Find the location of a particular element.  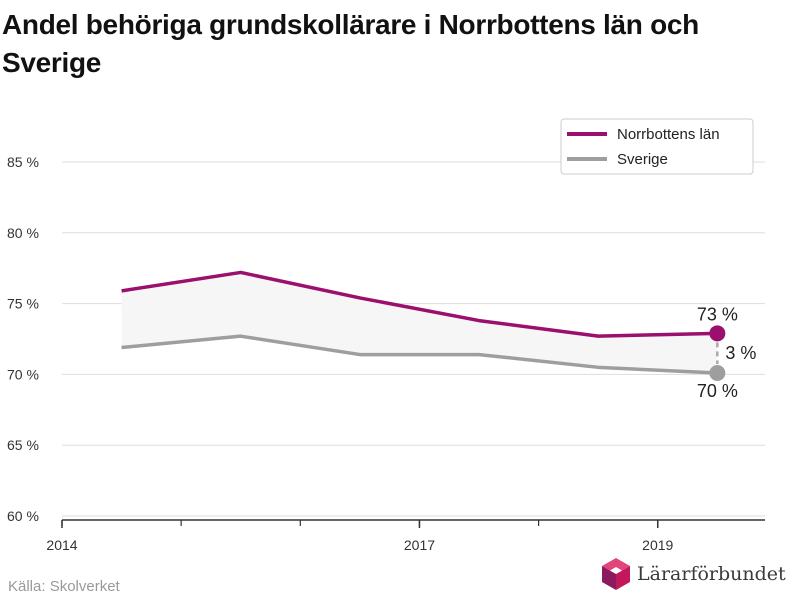

y-tick-label: 80 % is located at coordinates (23, 233).